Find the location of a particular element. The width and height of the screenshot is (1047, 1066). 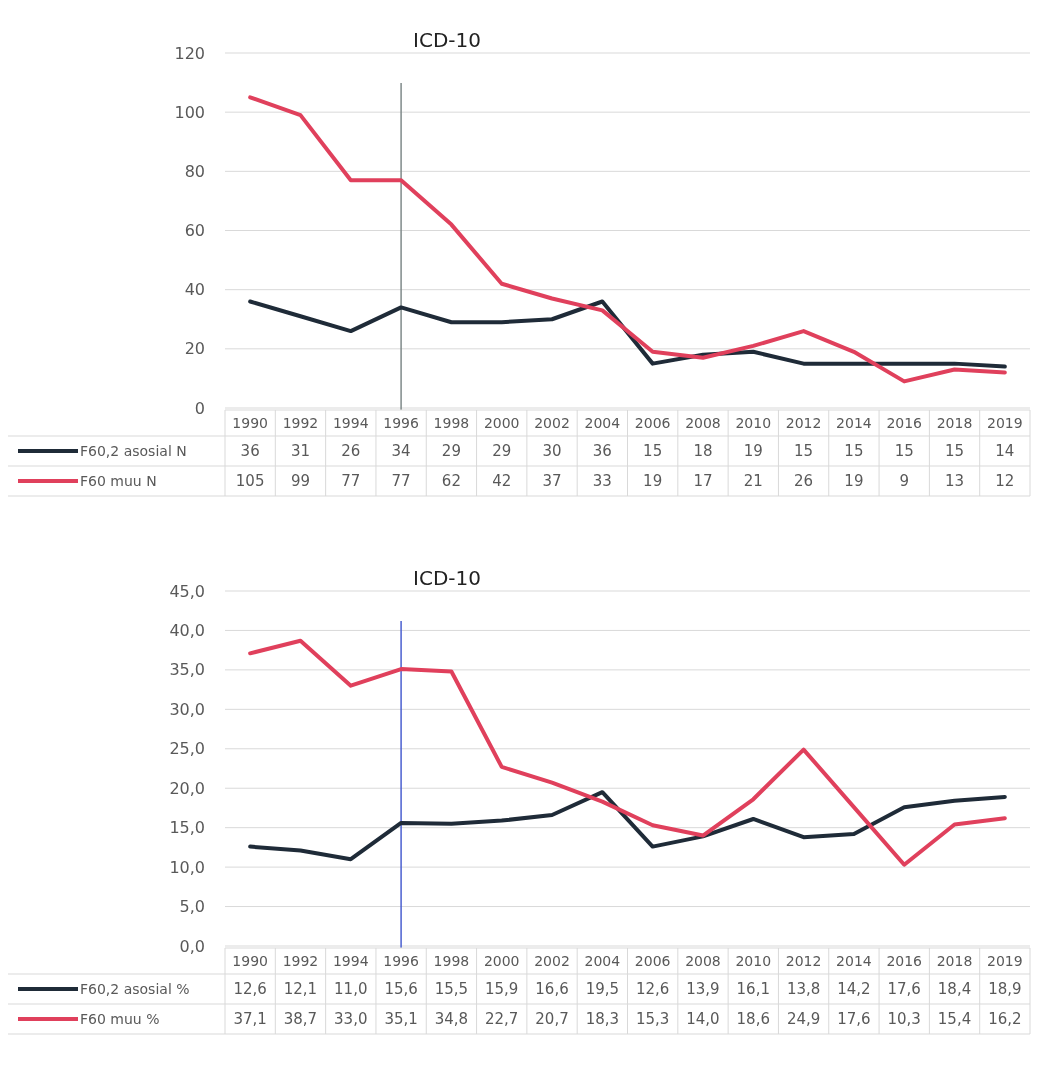

data-label: 14 is located at coordinates (1005, 451).